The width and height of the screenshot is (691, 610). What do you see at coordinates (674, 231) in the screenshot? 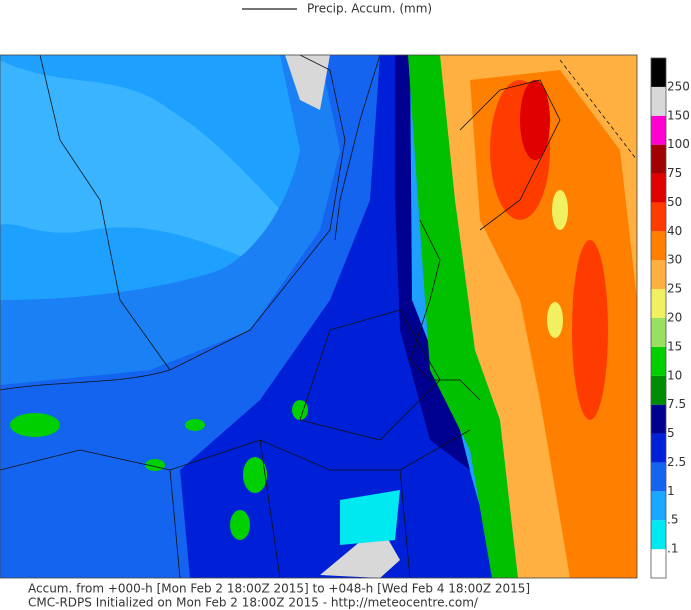
I see `colorbar-label: 40` at bounding box center [674, 231].